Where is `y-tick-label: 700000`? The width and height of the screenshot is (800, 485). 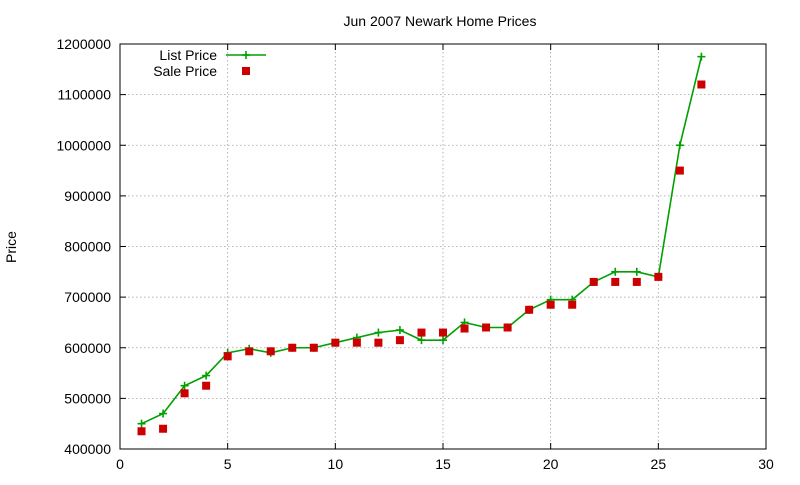 y-tick-label: 700000 is located at coordinates (87, 297).